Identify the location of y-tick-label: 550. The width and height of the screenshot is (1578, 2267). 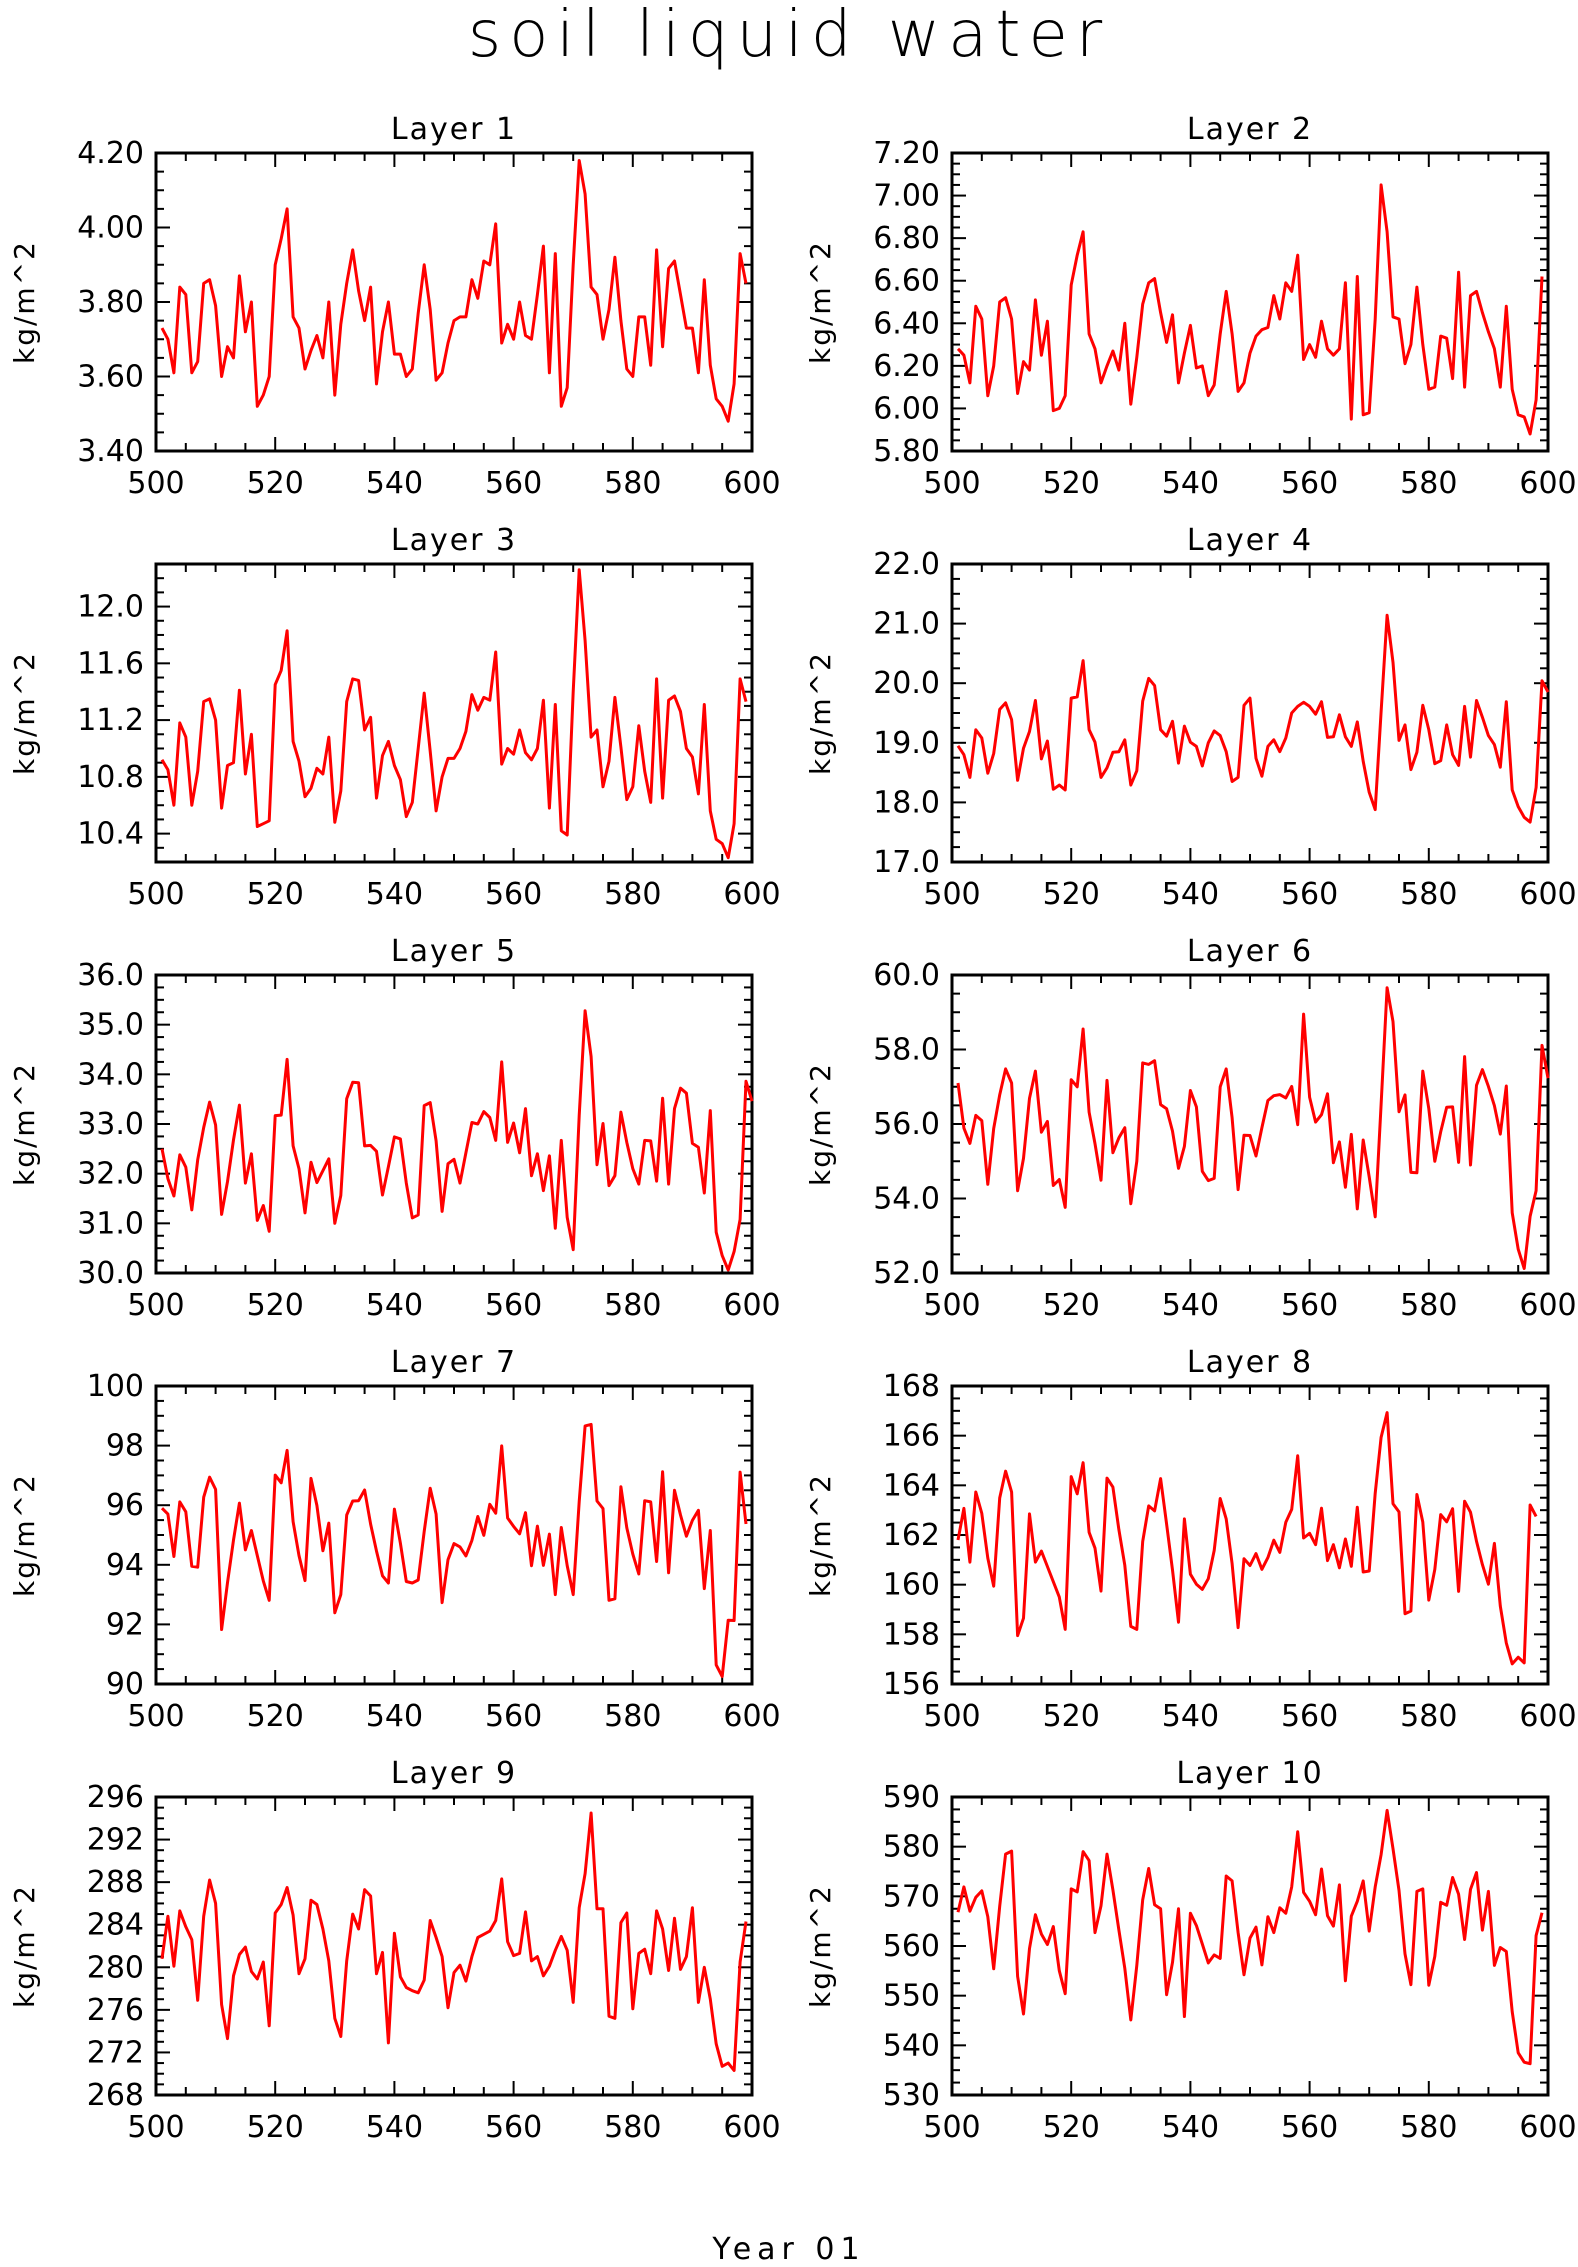
(911, 1996).